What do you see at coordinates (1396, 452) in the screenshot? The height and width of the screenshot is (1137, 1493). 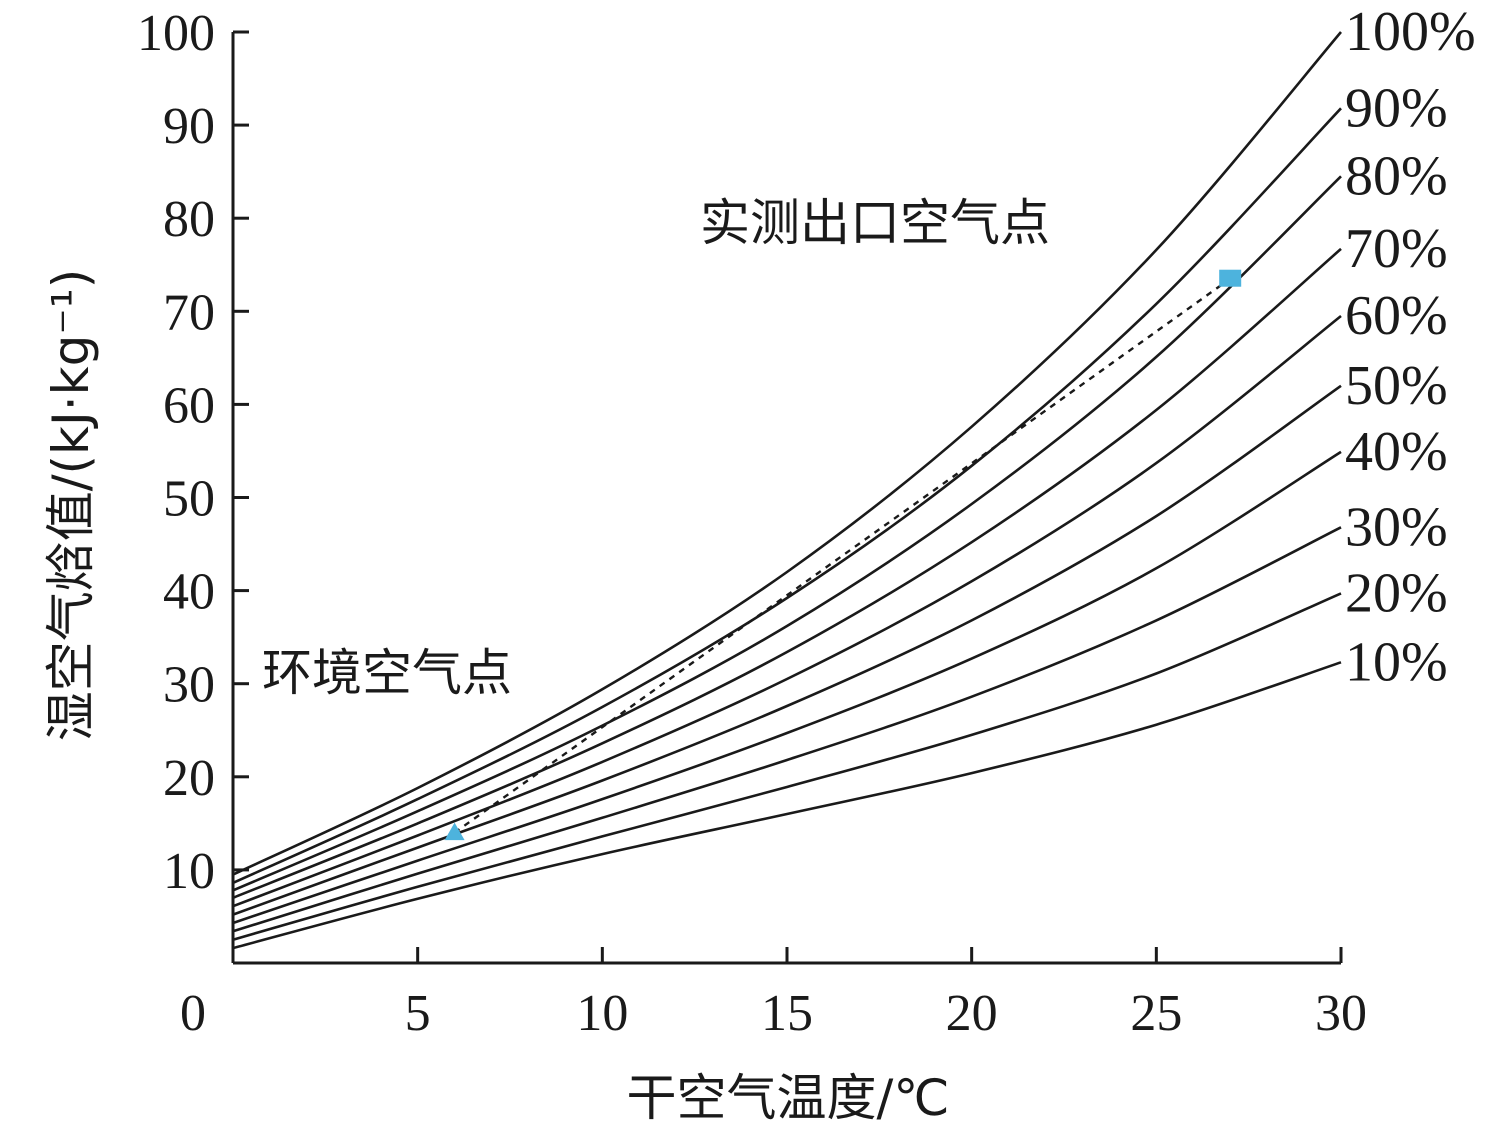 I see `rh-label-40: 40%` at bounding box center [1396, 452].